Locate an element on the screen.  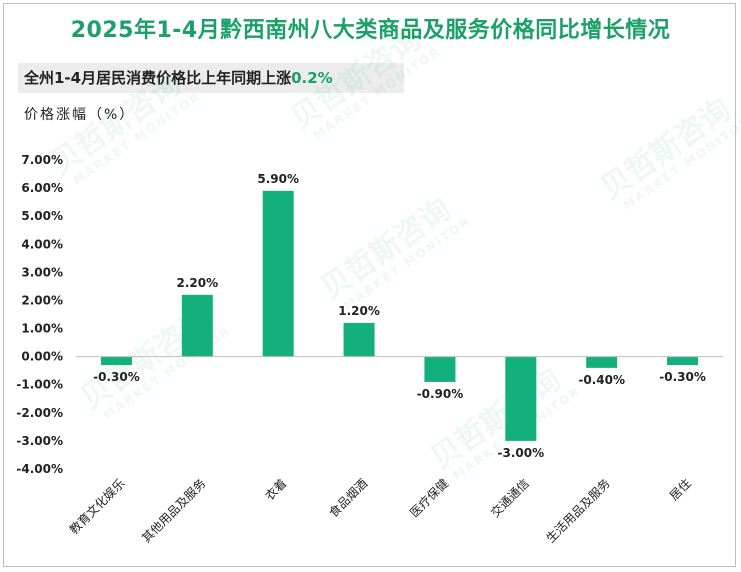
y-tick-label: 0.00% is located at coordinates (42, 357).